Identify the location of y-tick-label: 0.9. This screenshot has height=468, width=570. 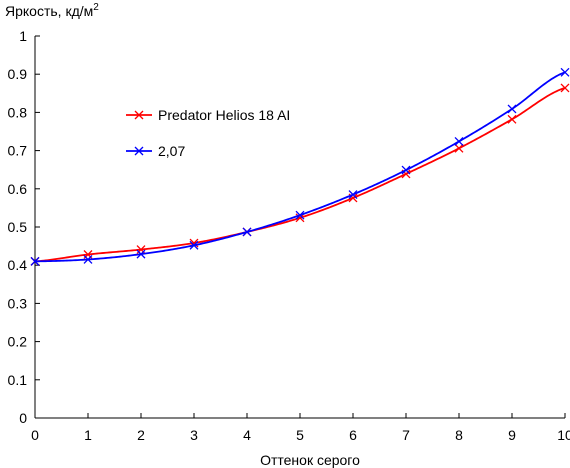
(18, 74).